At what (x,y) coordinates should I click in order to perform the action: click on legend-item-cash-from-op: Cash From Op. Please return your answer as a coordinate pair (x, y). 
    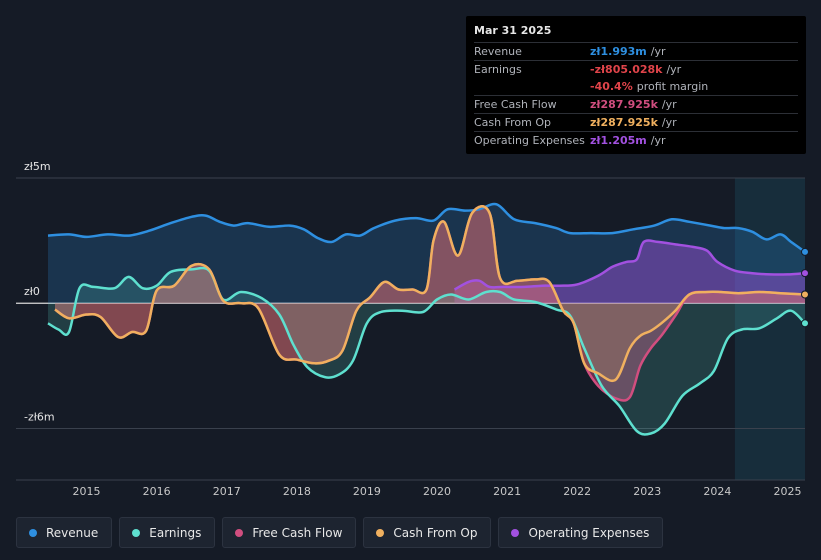
    Looking at the image, I should click on (427, 532).